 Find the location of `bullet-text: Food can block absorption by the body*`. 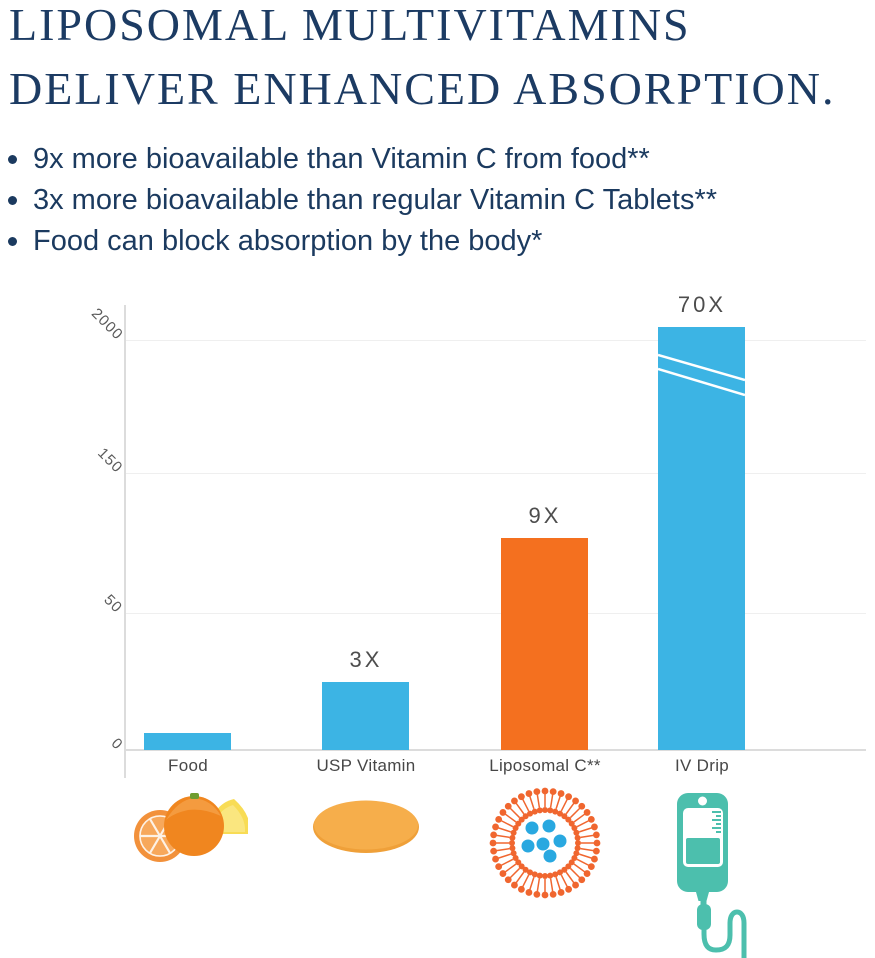

bullet-text: Food can block absorption by the body* is located at coordinates (288, 241).